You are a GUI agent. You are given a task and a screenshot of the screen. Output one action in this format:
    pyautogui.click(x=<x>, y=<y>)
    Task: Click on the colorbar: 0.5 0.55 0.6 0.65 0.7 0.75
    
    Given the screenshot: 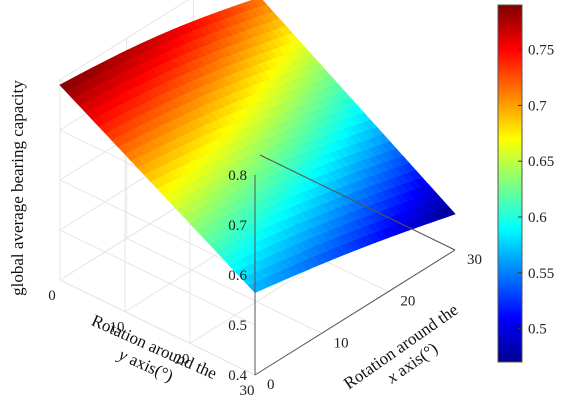 What is the action you would take?
    pyautogui.click(x=525, y=183)
    